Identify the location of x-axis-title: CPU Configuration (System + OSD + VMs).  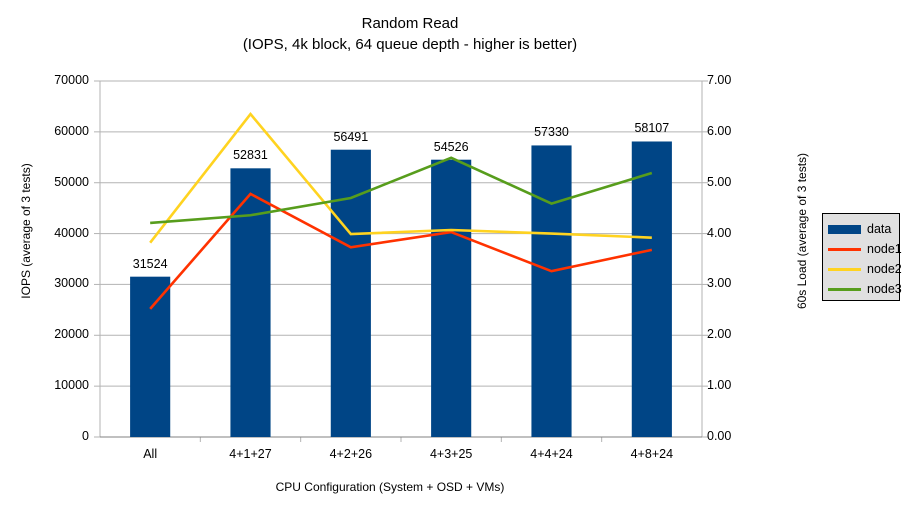
(390, 487).